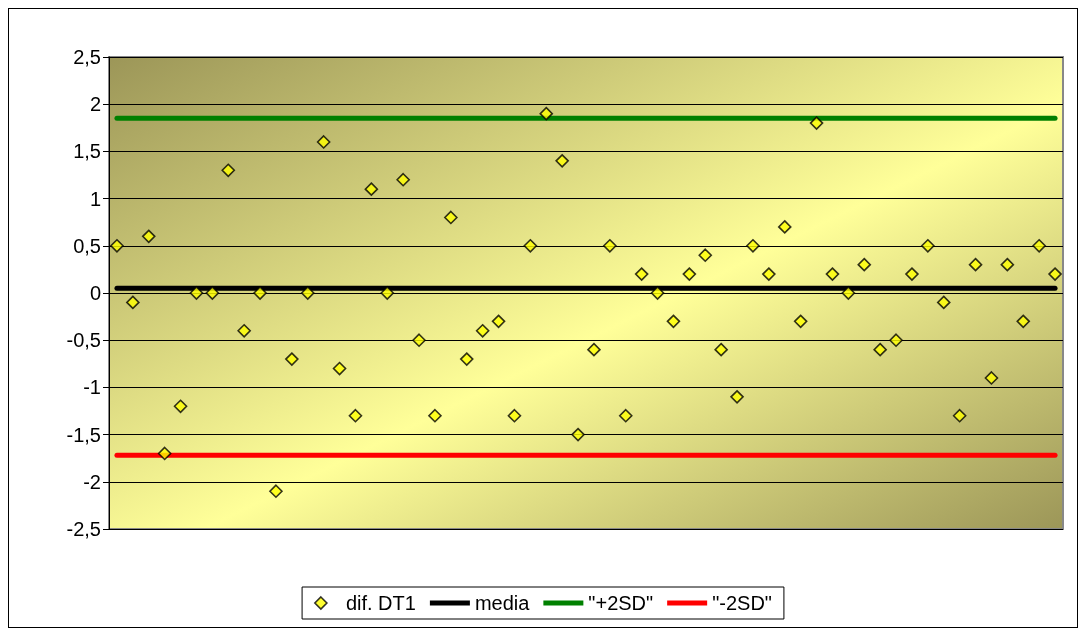 The image size is (1087, 637). Describe the element at coordinates (380, 603) in the screenshot. I see `legend-label: dif. DT1` at that location.